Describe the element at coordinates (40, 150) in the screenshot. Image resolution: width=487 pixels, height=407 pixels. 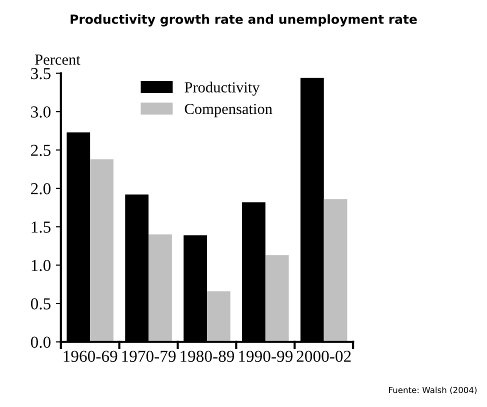
I see `y-tick-label: 2.5` at that location.